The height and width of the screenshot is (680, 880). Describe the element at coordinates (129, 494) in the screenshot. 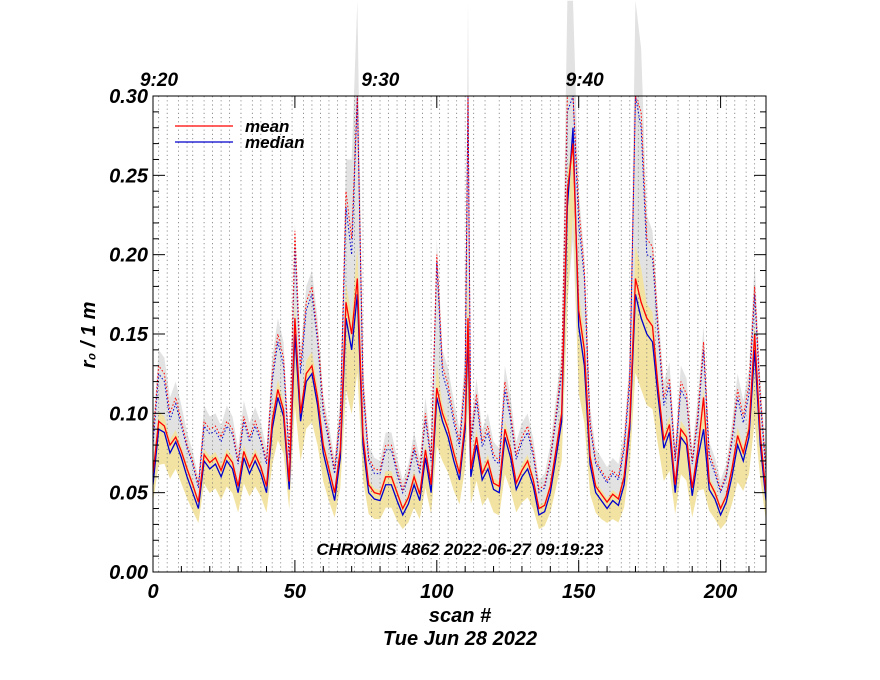

I see `y-tick-label: 0.05` at that location.